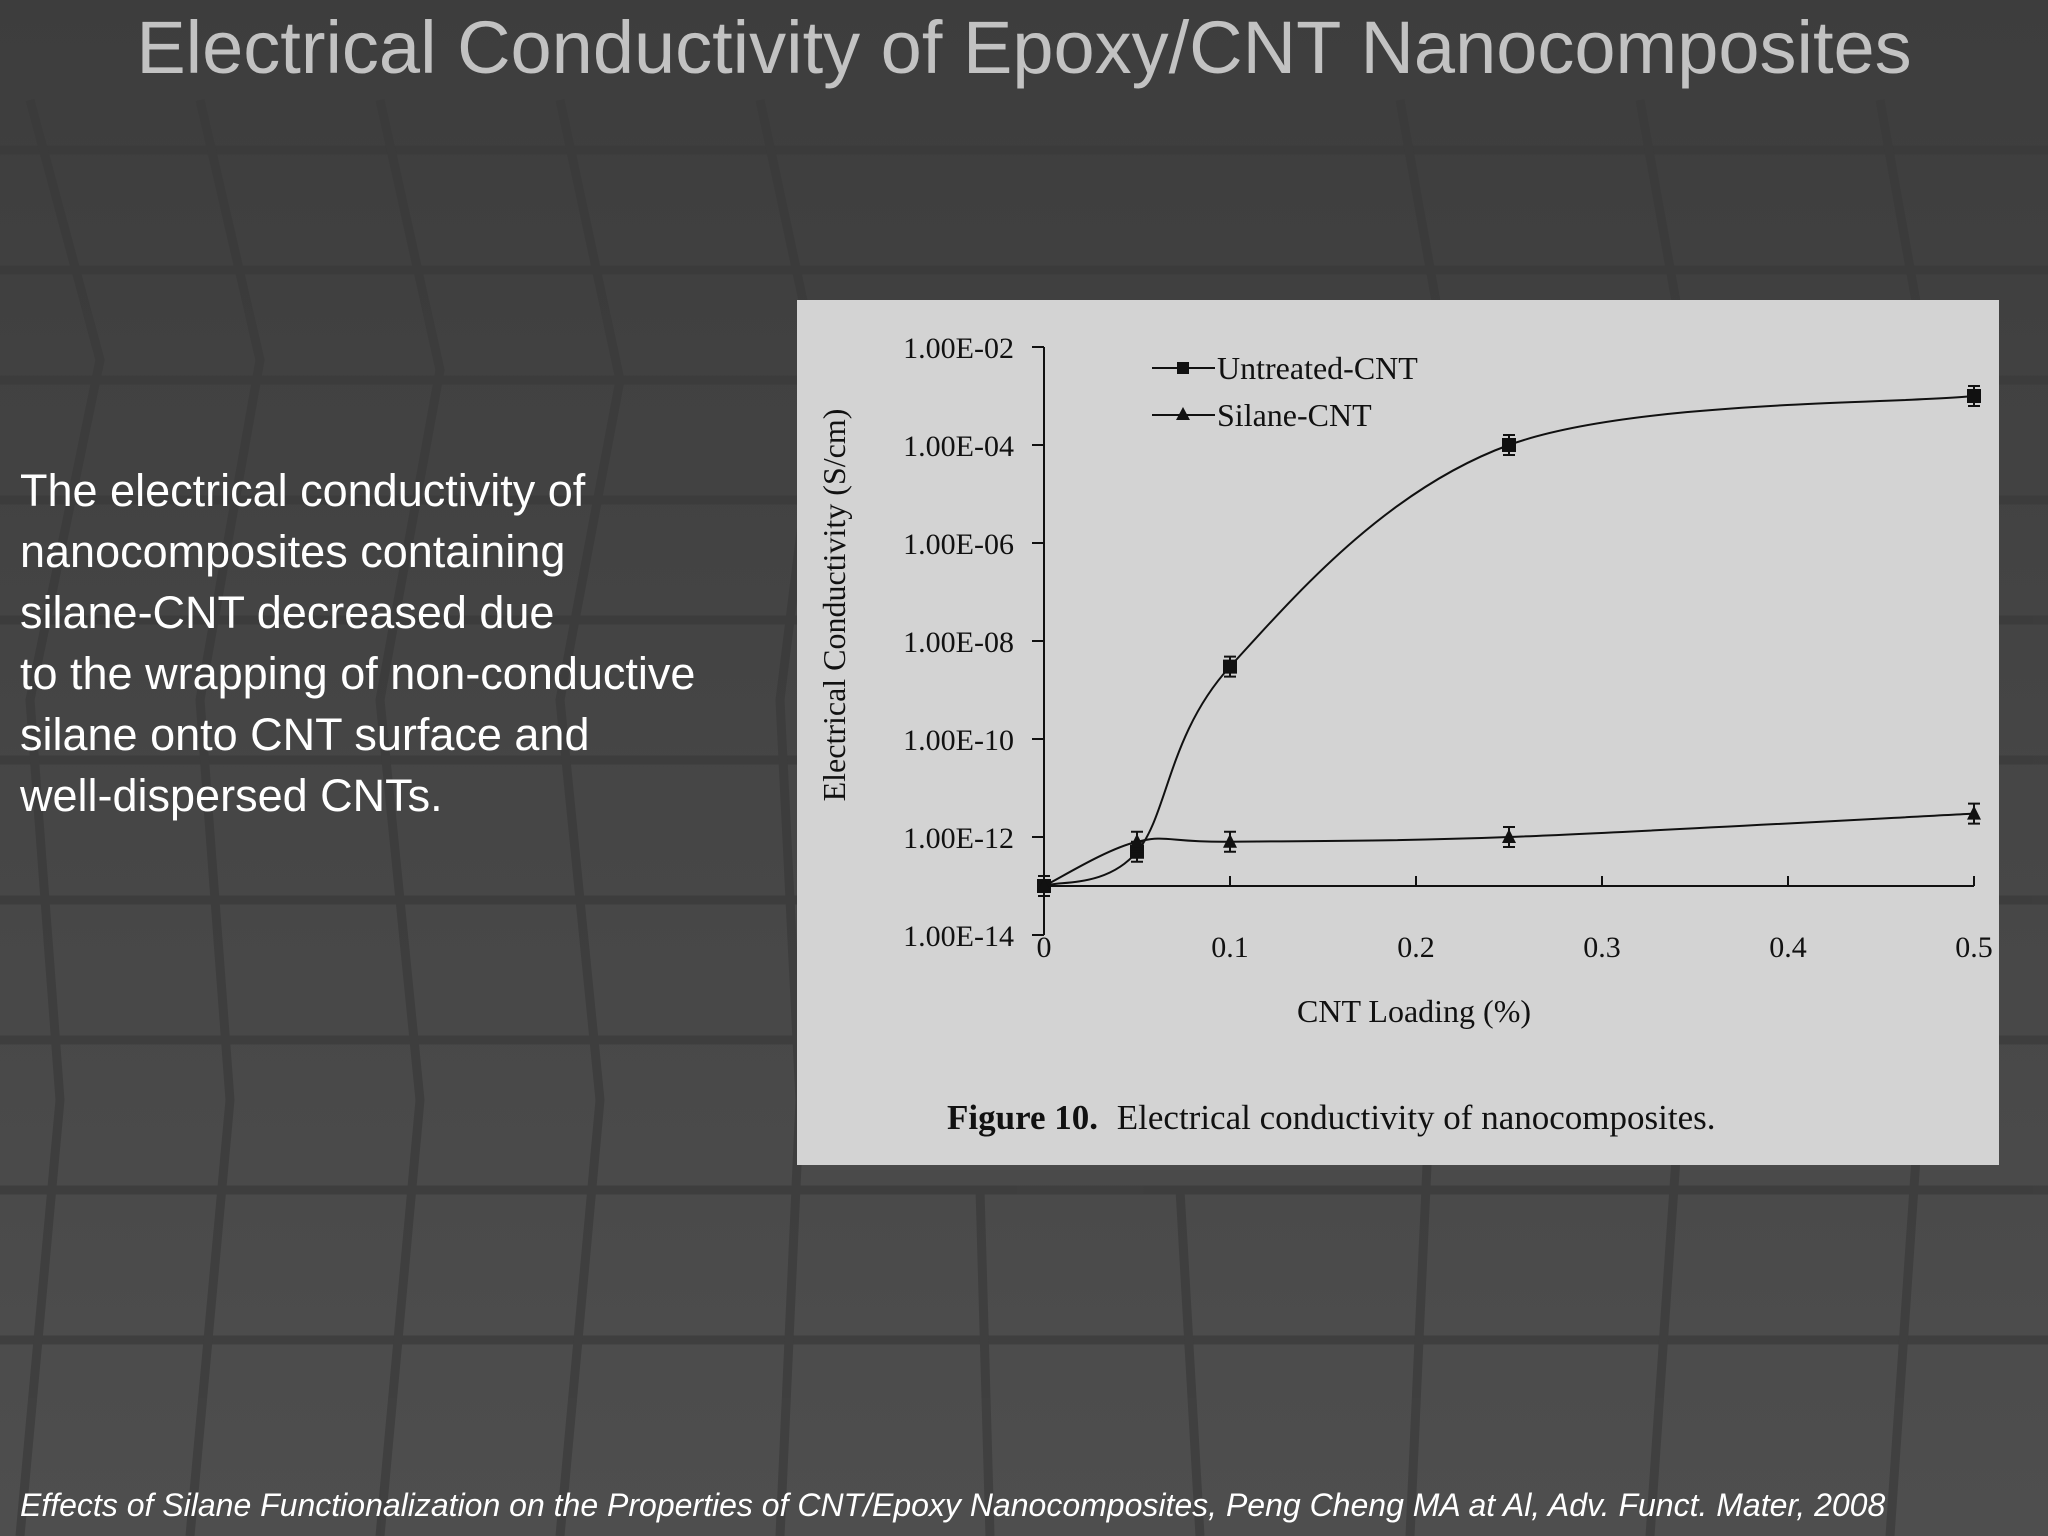 This screenshot has width=2048, height=1536. What do you see at coordinates (1974, 947) in the screenshot?
I see `x-tick-label: 0.5` at bounding box center [1974, 947].